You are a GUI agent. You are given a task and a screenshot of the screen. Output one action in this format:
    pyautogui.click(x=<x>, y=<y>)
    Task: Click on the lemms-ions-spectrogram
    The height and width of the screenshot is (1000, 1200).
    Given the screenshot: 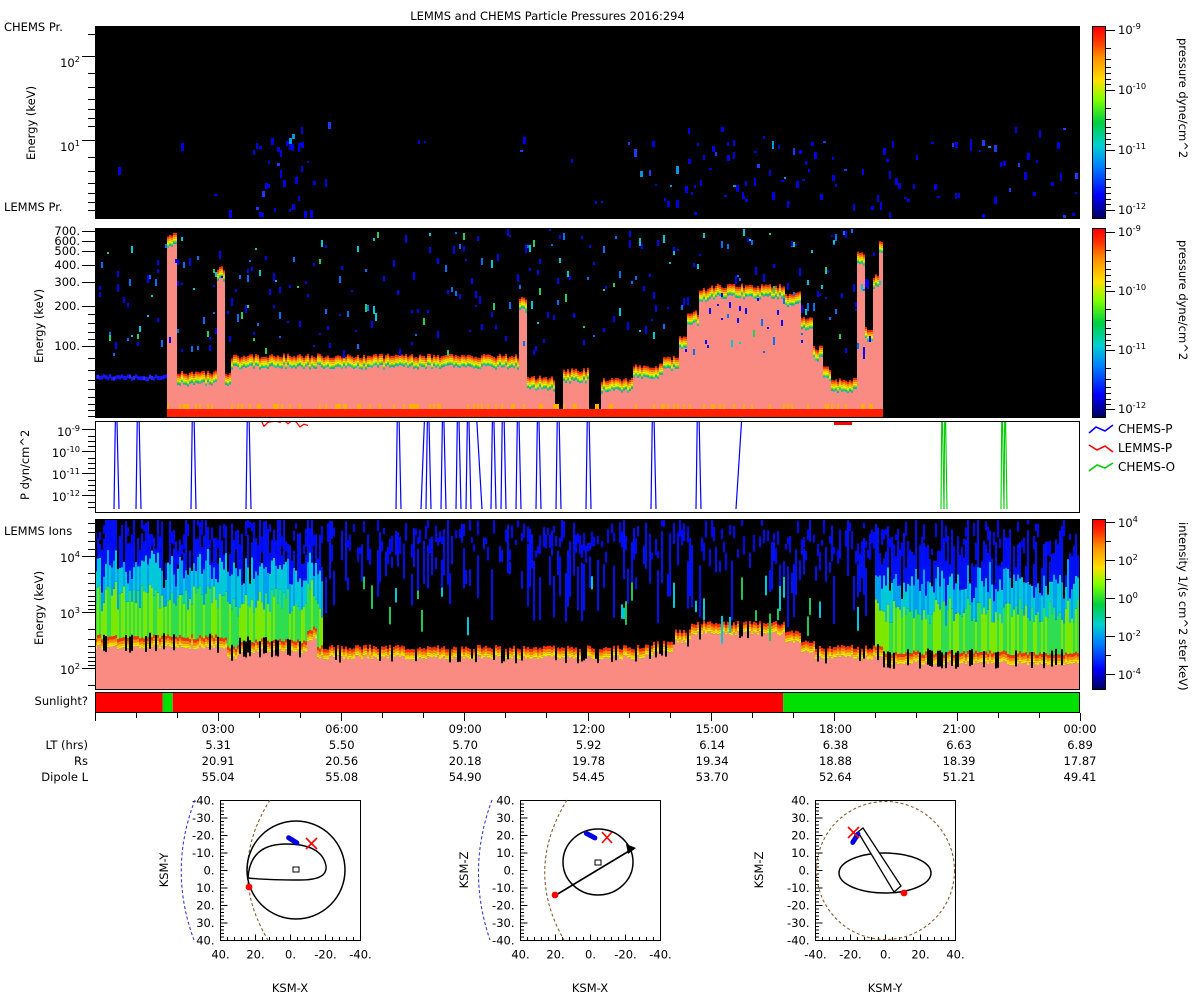 What is the action you would take?
    pyautogui.click(x=587, y=604)
    